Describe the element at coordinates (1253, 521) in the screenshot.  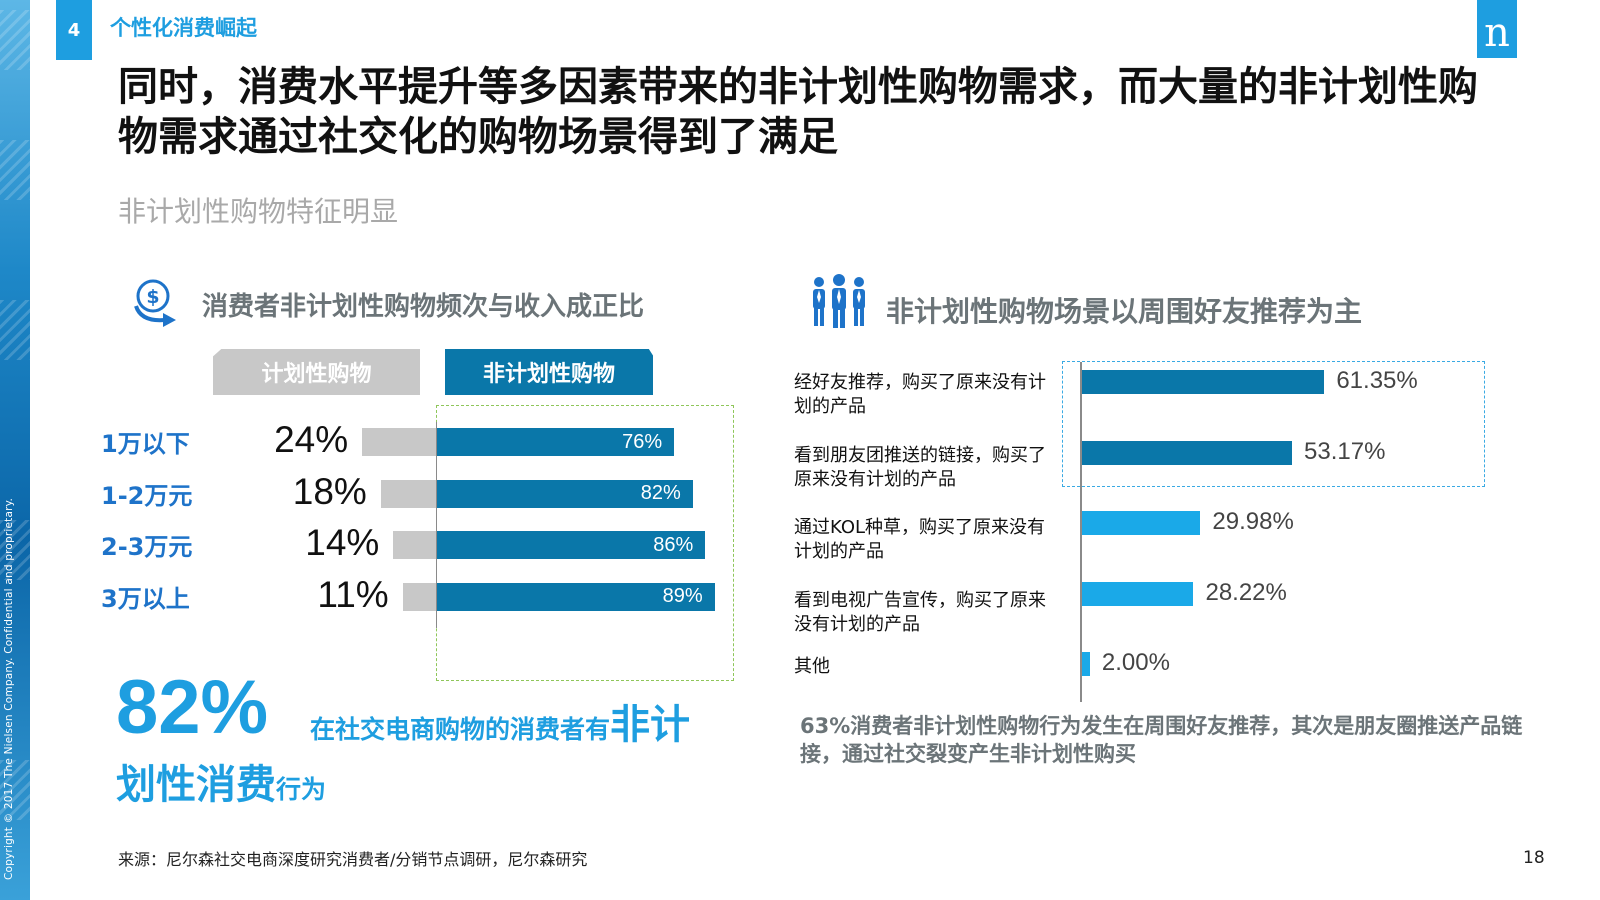
I see `scene-value-label: 29.98%` at that location.